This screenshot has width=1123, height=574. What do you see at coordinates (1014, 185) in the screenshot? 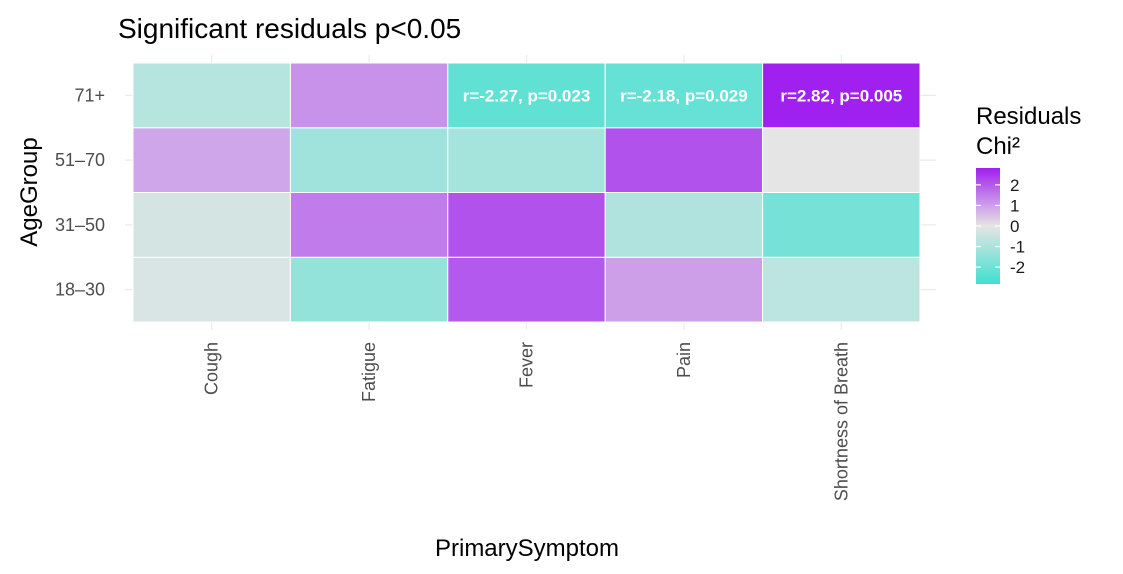
I see `legend-tick-label: 2` at bounding box center [1014, 185].